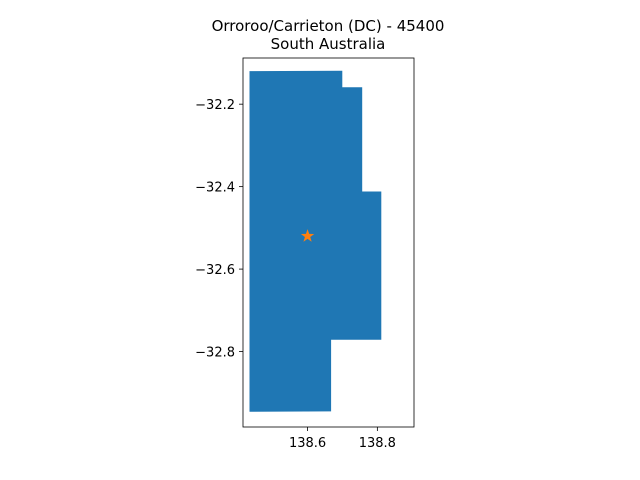 This screenshot has width=640, height=480. I want to click on region-polygon, so click(315, 241).